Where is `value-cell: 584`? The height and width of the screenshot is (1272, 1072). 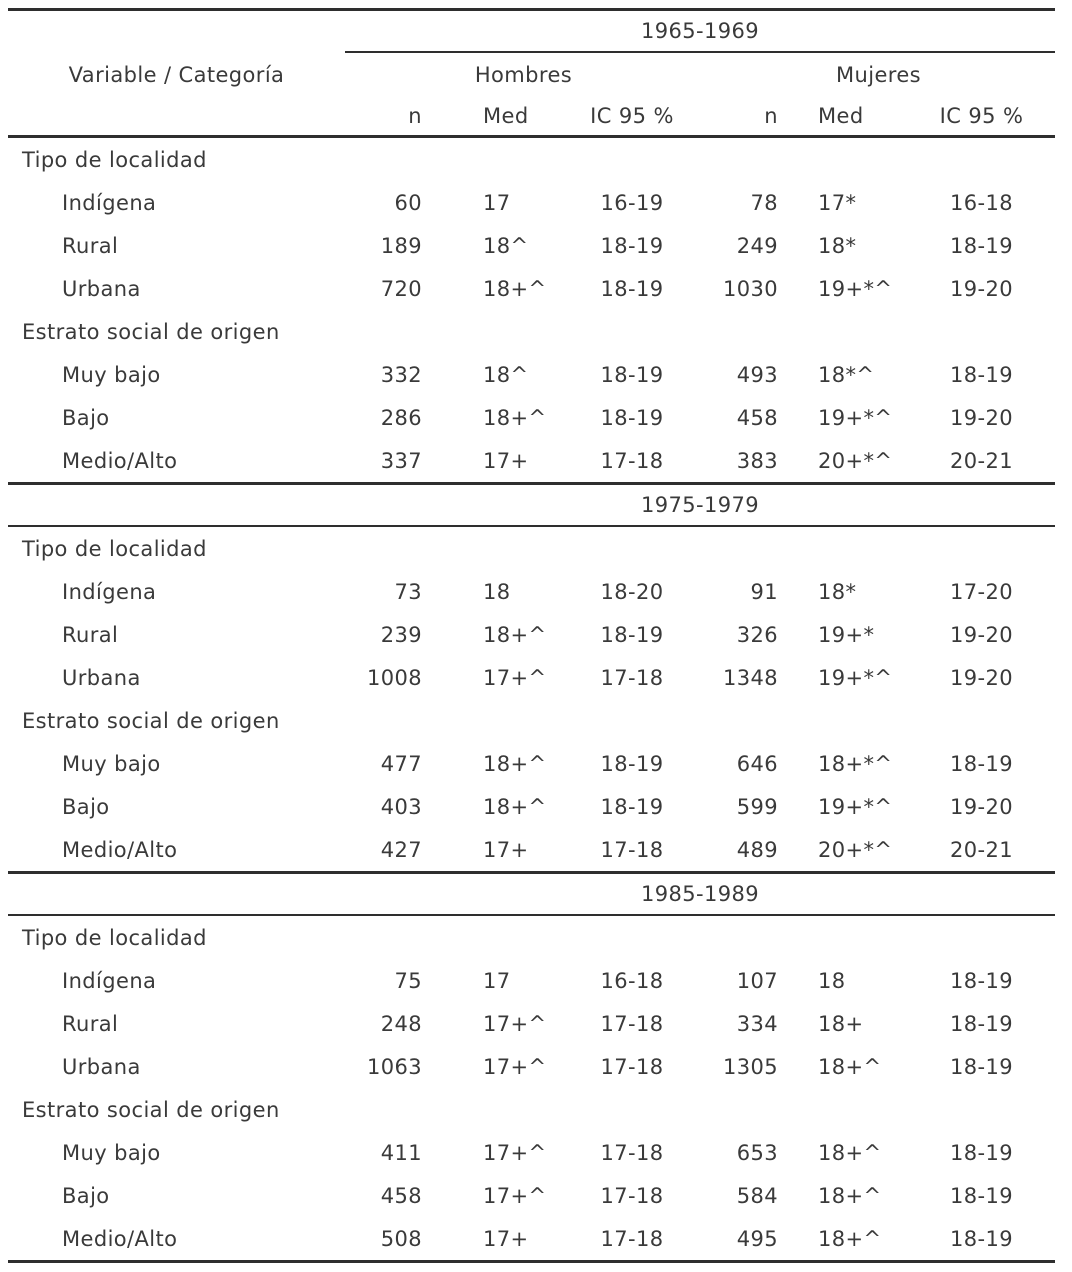 value-cell: 584 is located at coordinates (757, 1195).